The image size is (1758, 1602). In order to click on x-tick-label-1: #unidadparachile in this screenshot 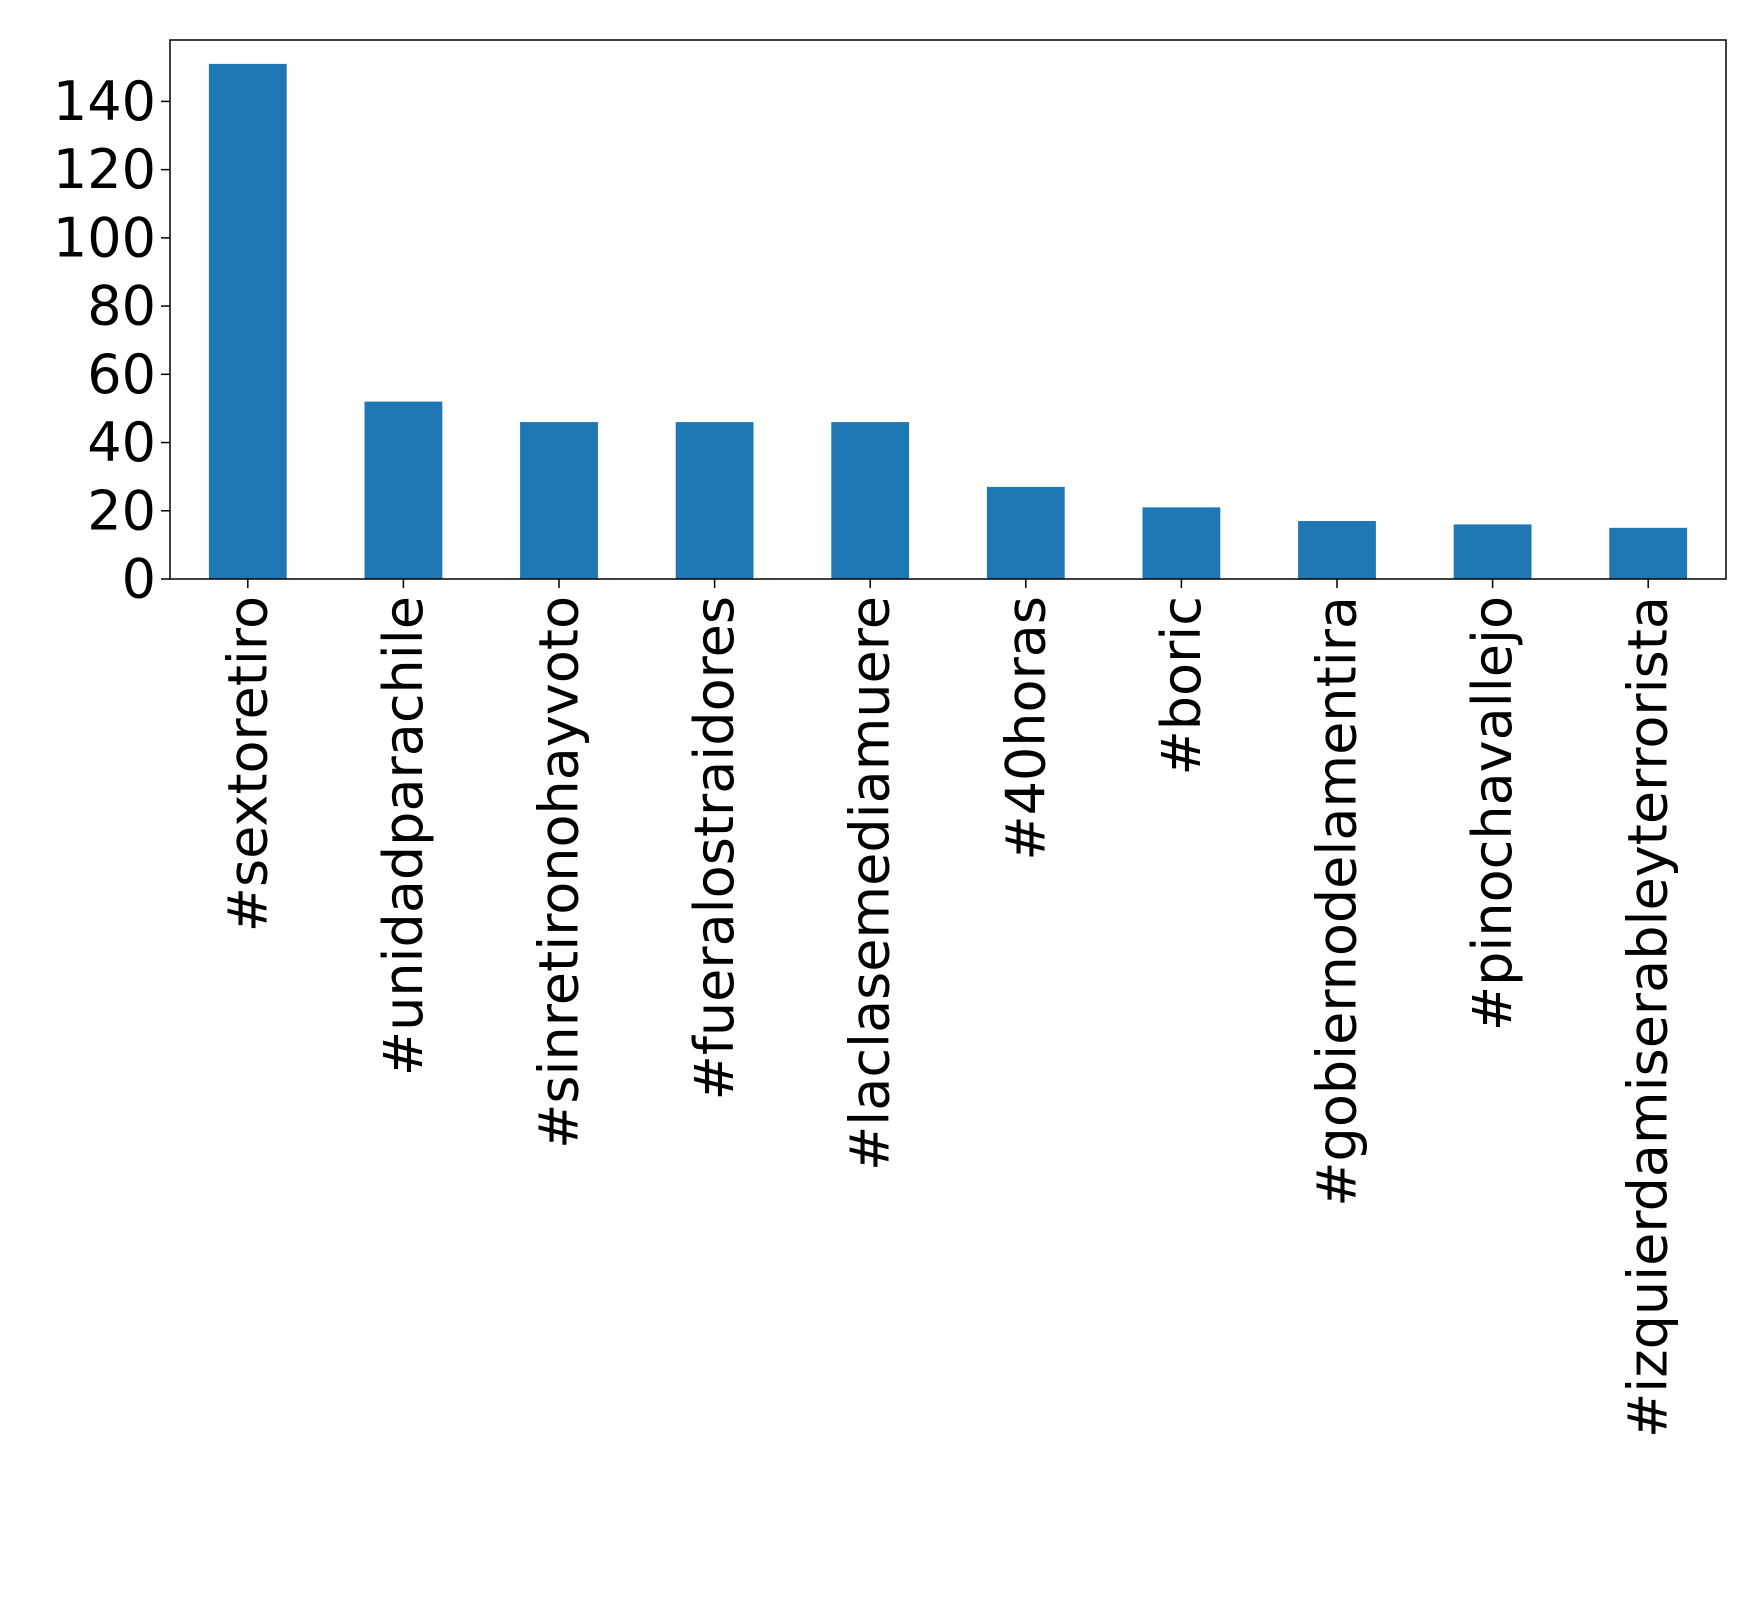, I will do `click(403, 836)`.